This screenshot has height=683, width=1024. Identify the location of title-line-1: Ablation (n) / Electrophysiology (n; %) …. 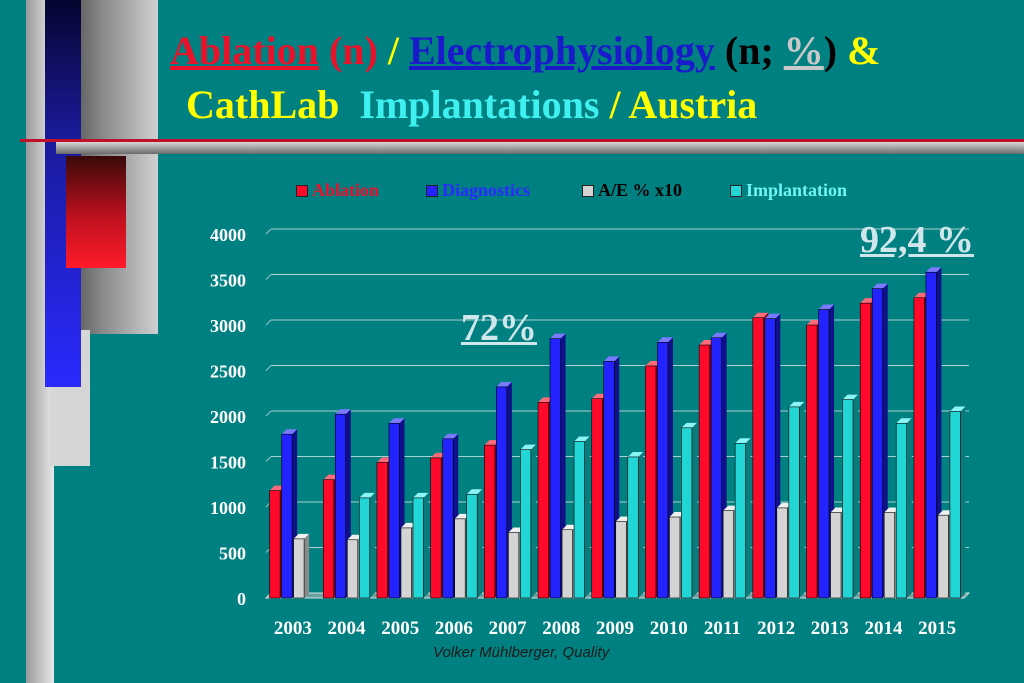
(525, 51).